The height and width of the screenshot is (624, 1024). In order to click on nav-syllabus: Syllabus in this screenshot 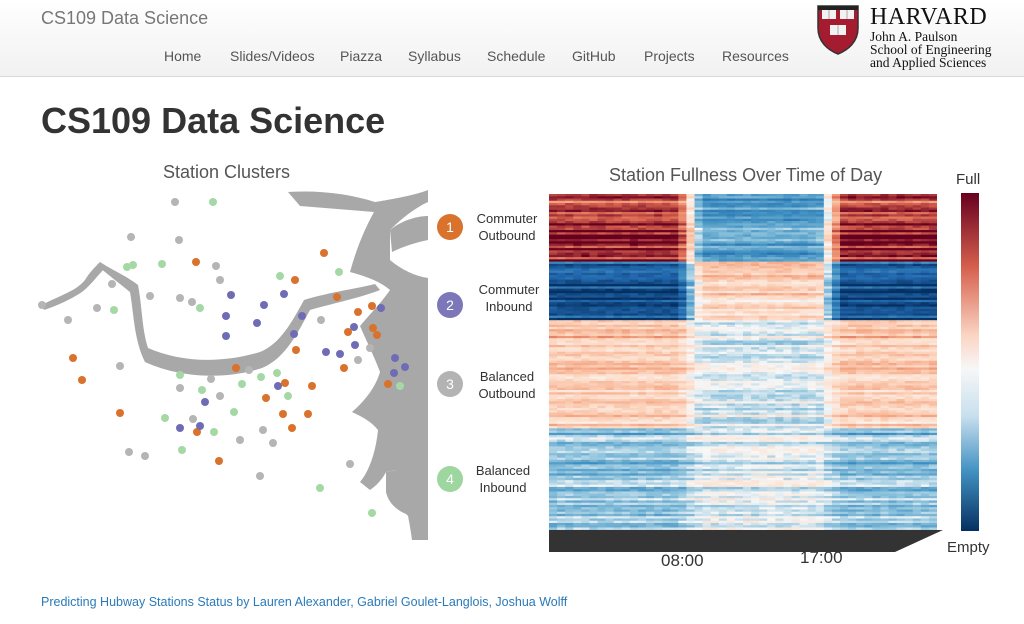, I will do `click(434, 56)`.